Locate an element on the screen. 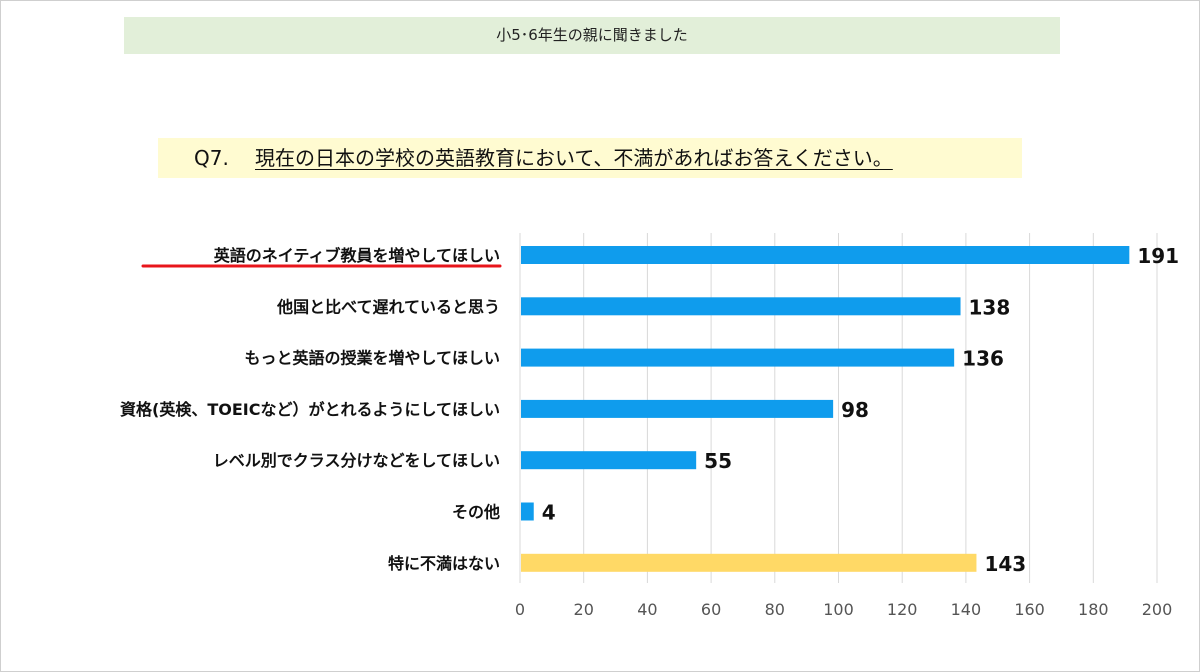 The width and height of the screenshot is (1200, 672). value-label: 55 is located at coordinates (718, 461).